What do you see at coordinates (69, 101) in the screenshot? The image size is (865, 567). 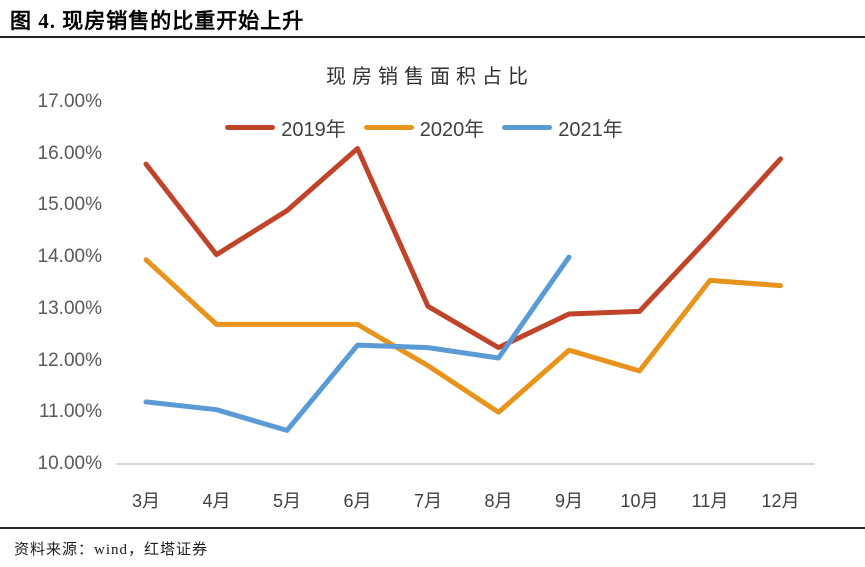 I see `y-axis-tick-label: 17.00%` at bounding box center [69, 101].